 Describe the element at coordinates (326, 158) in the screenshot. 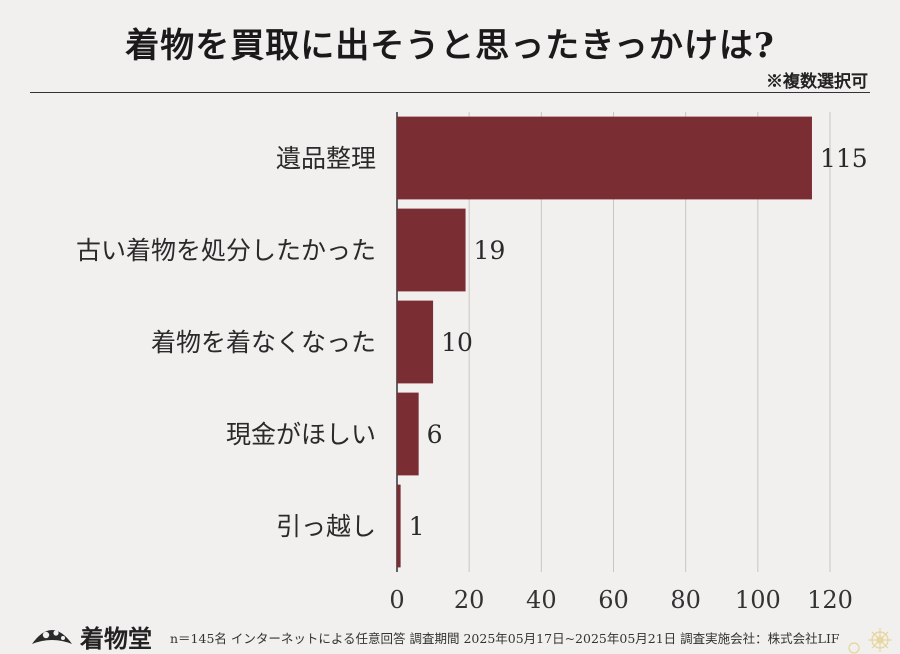

I see `category-label: 遺品整理` at that location.